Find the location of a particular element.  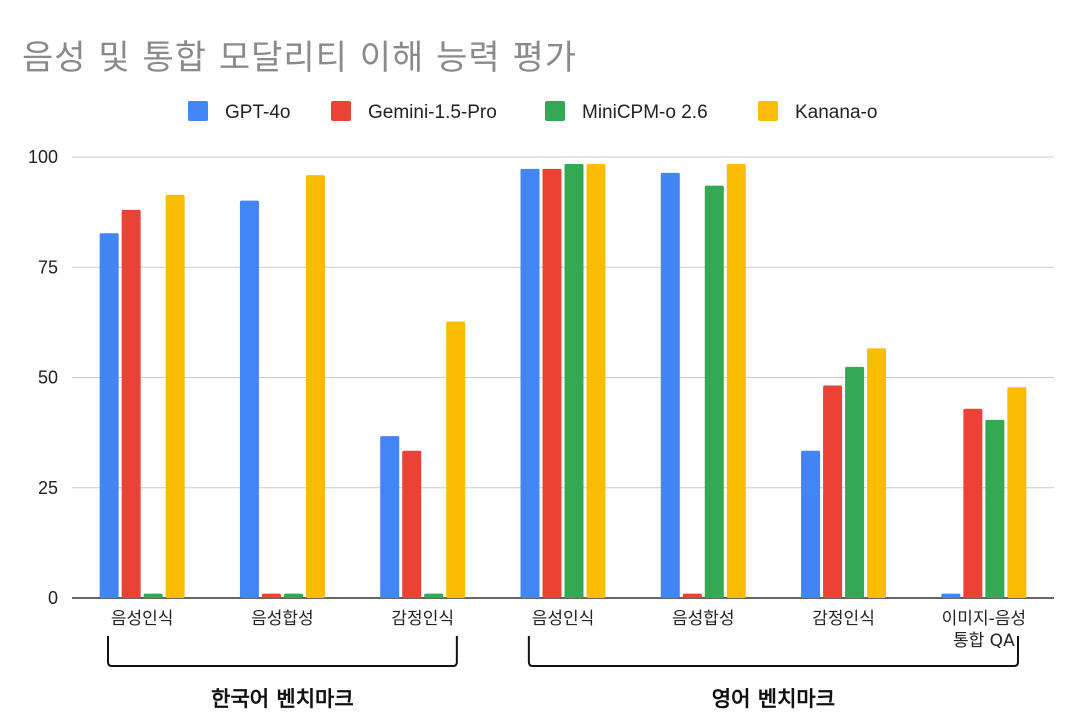

legend-label: Kanana-o is located at coordinates (836, 112).